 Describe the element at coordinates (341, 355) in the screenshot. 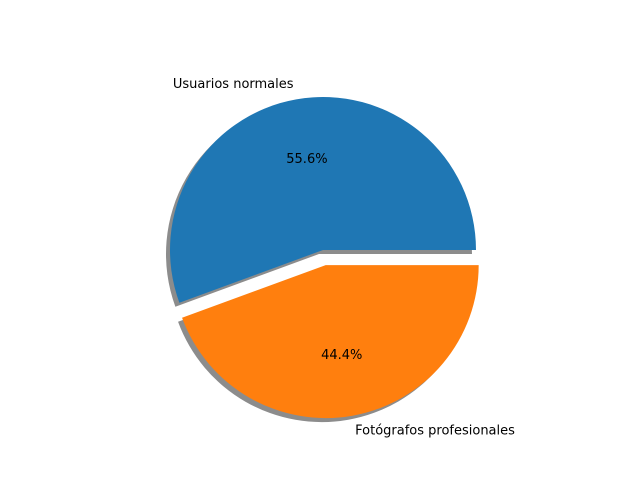

I see `slice-percent-fot-grafos-profesionales: 44.4%` at that location.